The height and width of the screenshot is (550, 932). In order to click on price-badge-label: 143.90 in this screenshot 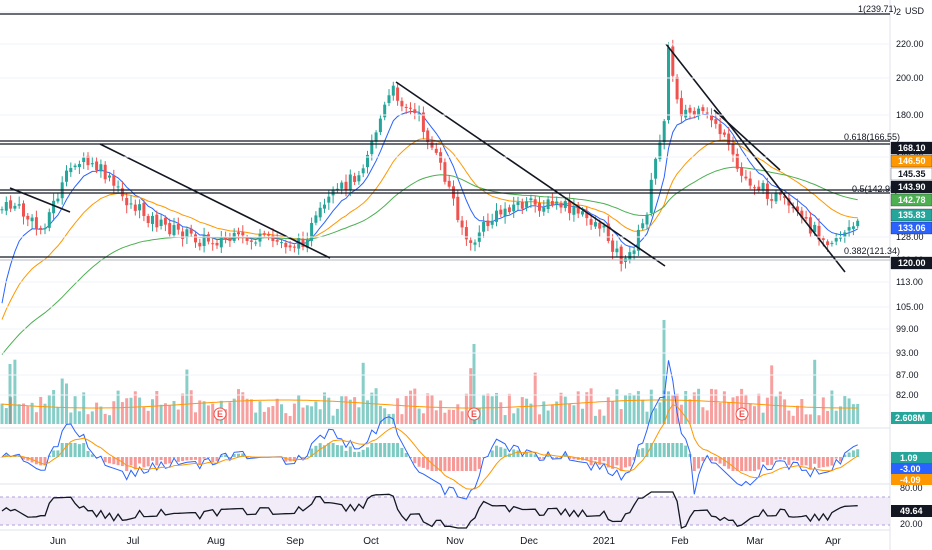, I will do `click(912, 187)`.